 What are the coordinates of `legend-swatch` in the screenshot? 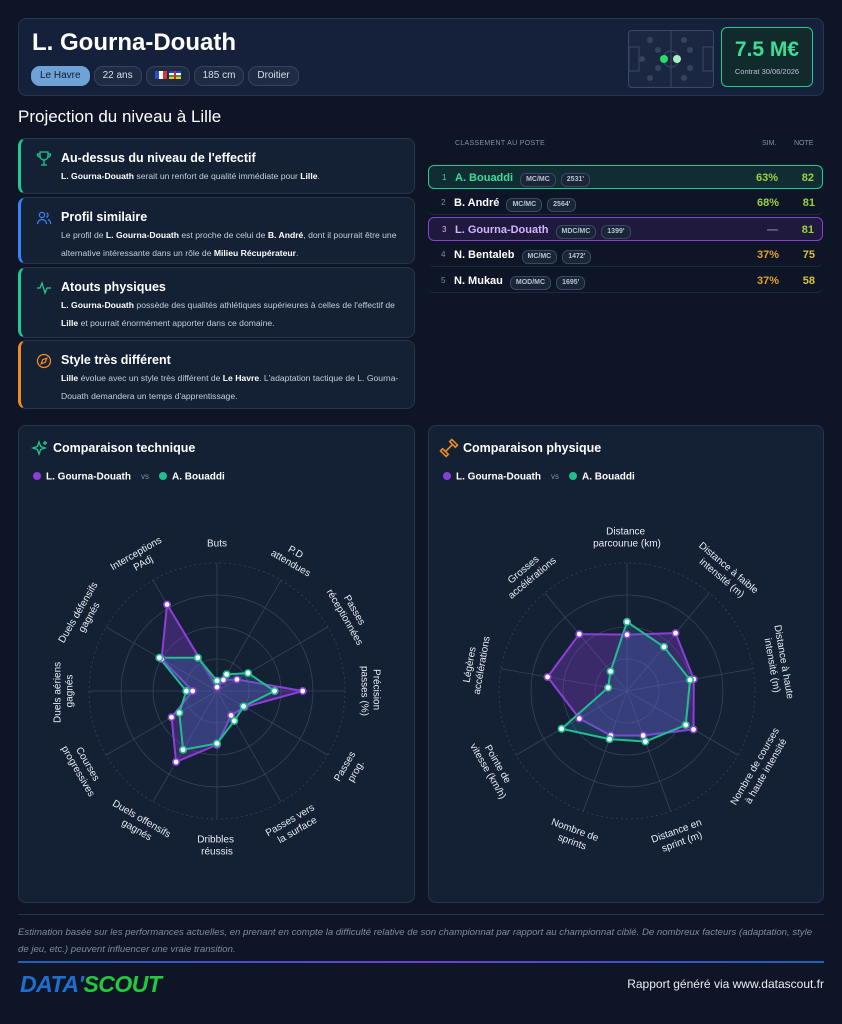 It's located at (573, 476).